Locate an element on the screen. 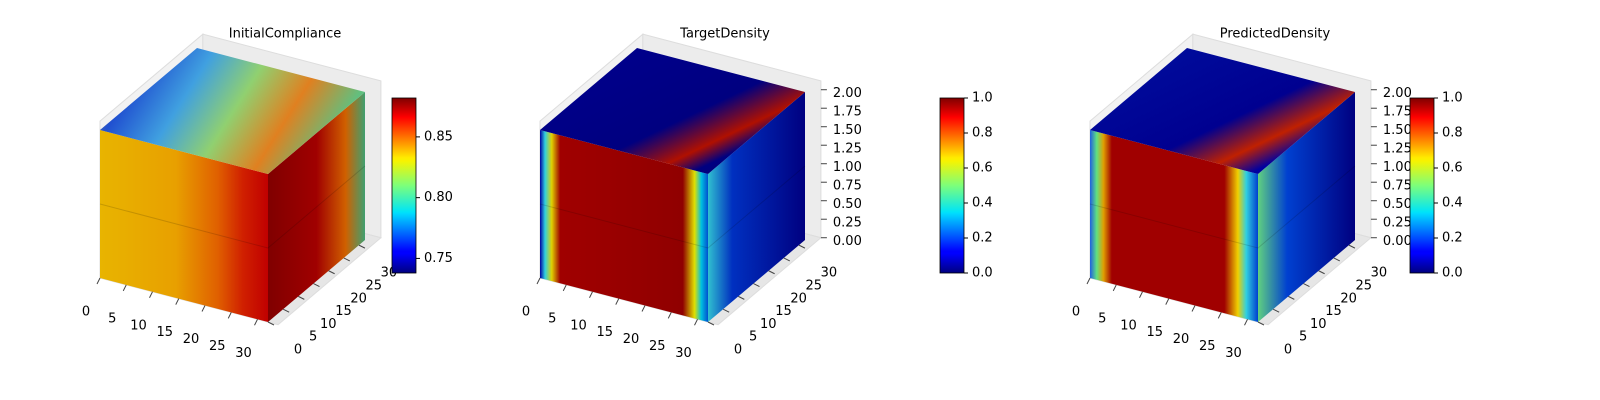 Image resolution: width=1600 pixels, height=400 pixels. y-tick-label: 5 is located at coordinates (313, 337).